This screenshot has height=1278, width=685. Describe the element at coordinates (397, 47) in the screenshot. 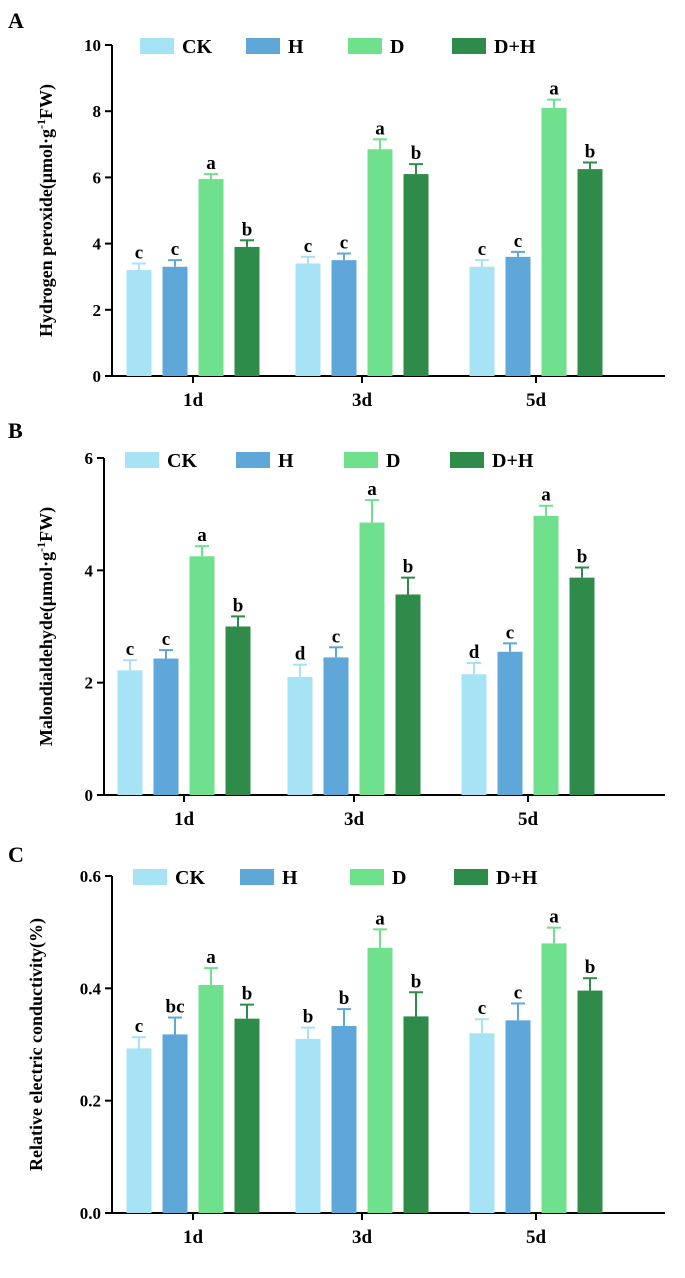

I see `legend-label: D` at that location.